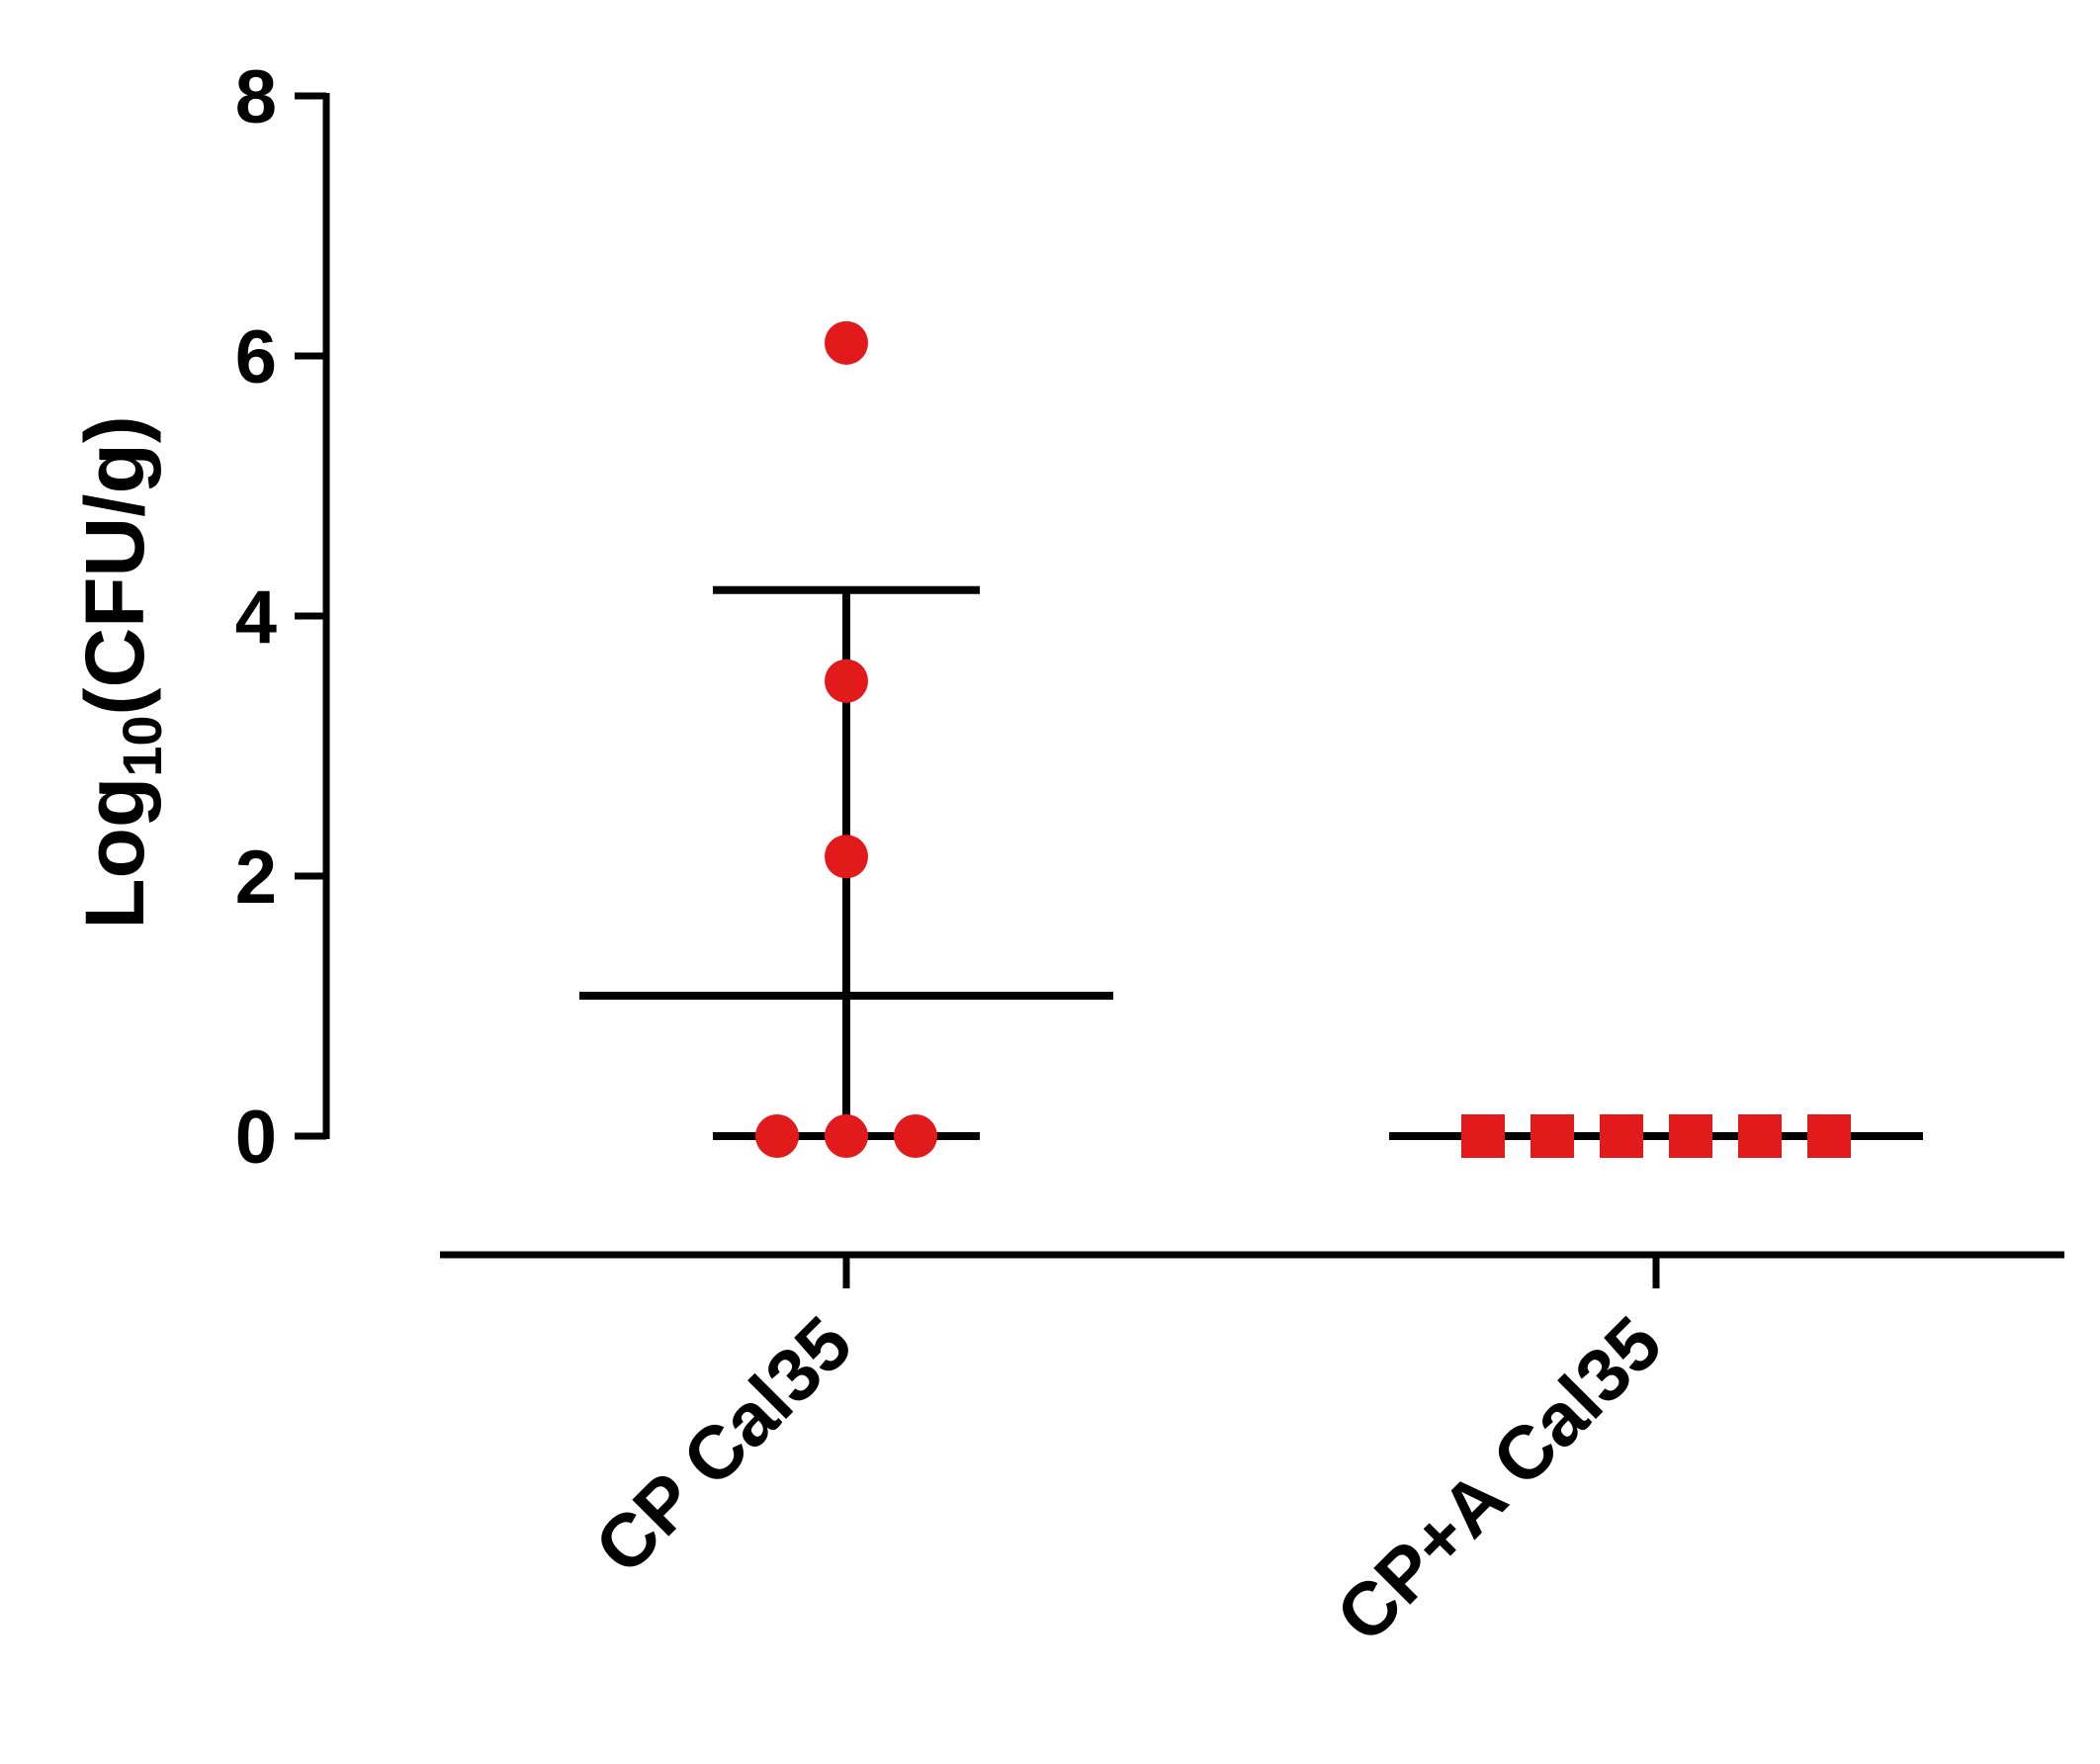 This screenshot has height=1764, width=2100. I want to click on y-tick-label: 8, so click(256, 97).